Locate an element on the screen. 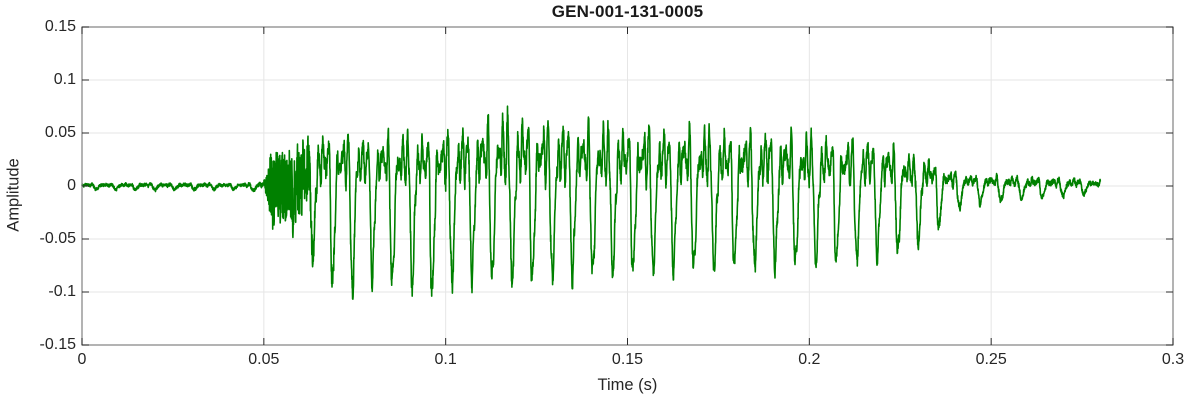  x-tick-label: 0.2 is located at coordinates (809, 359).